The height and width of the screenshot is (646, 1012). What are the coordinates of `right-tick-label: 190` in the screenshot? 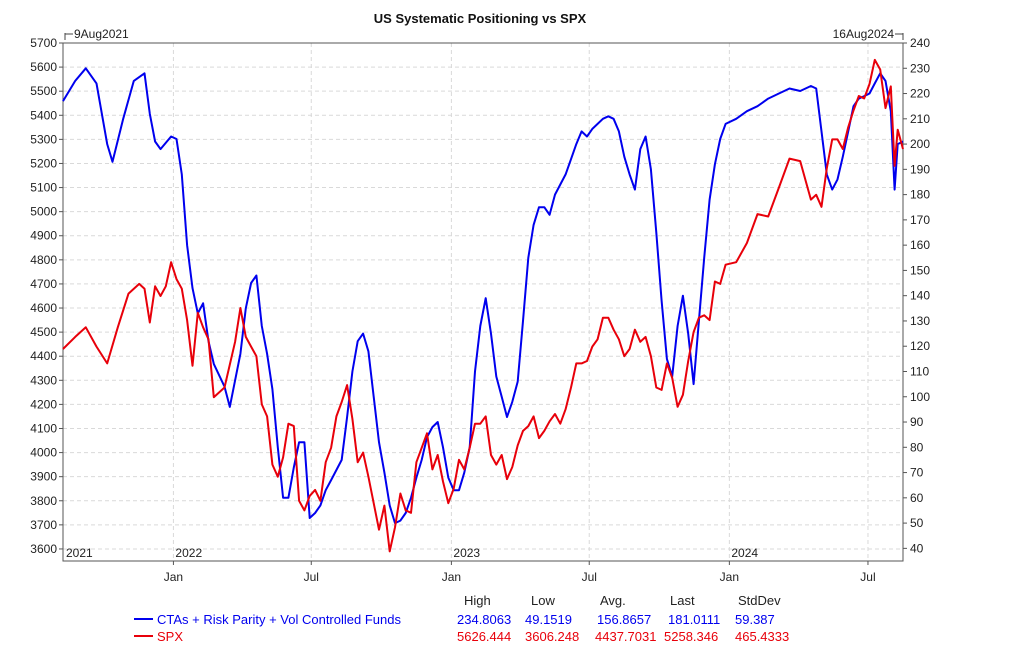 It's located at (920, 169).